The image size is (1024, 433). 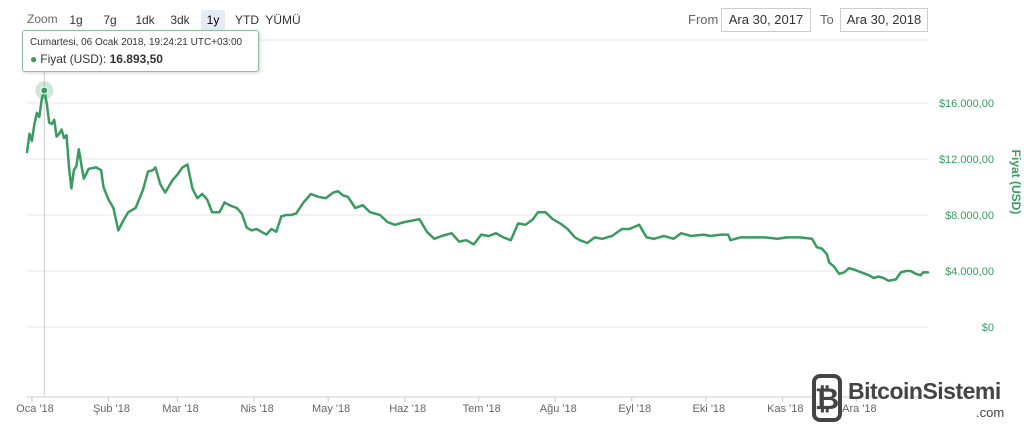 What do you see at coordinates (111, 409) in the screenshot?
I see `x-tick-label: Şub '18` at bounding box center [111, 409].